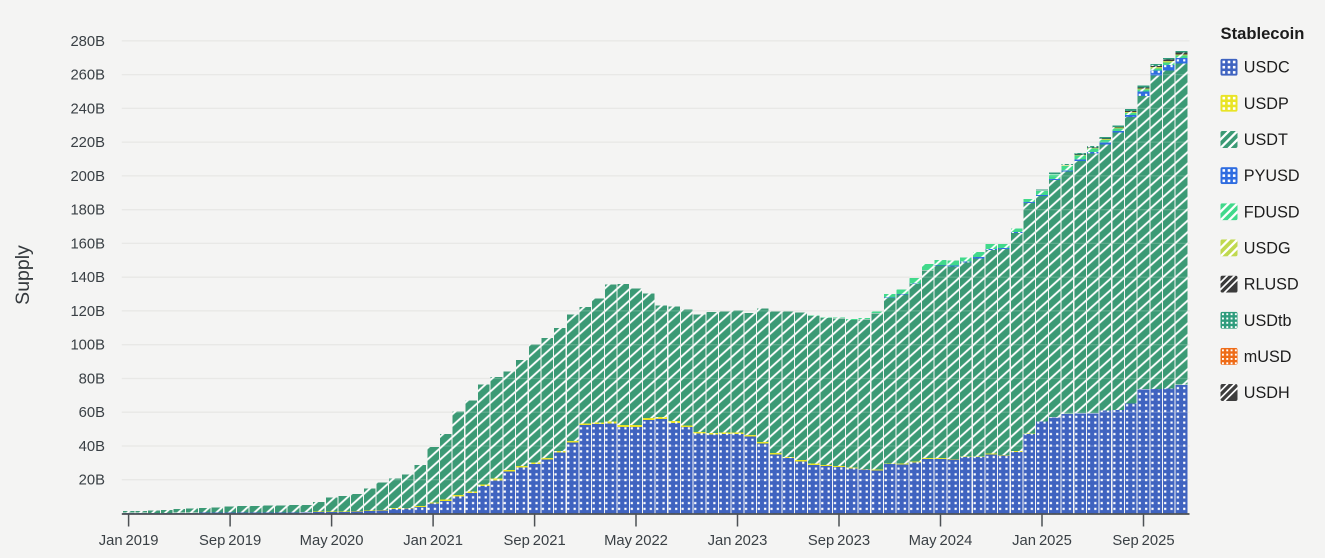 The image size is (1325, 558). Describe the element at coordinates (87, 143) in the screenshot. I see `svg-text: 220B` at that location.